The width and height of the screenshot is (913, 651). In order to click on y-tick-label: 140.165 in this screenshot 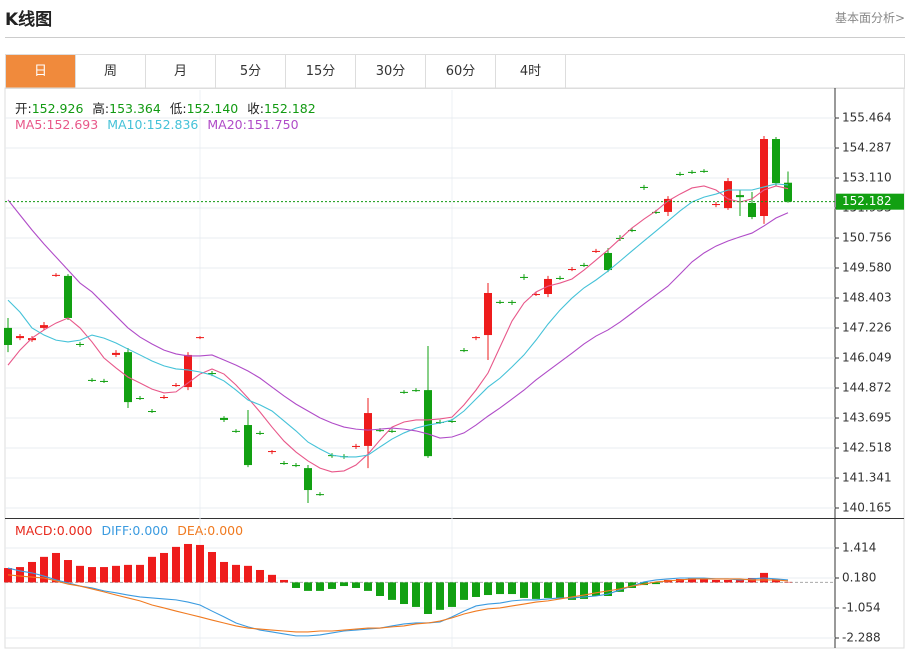, I will do `click(867, 508)`.